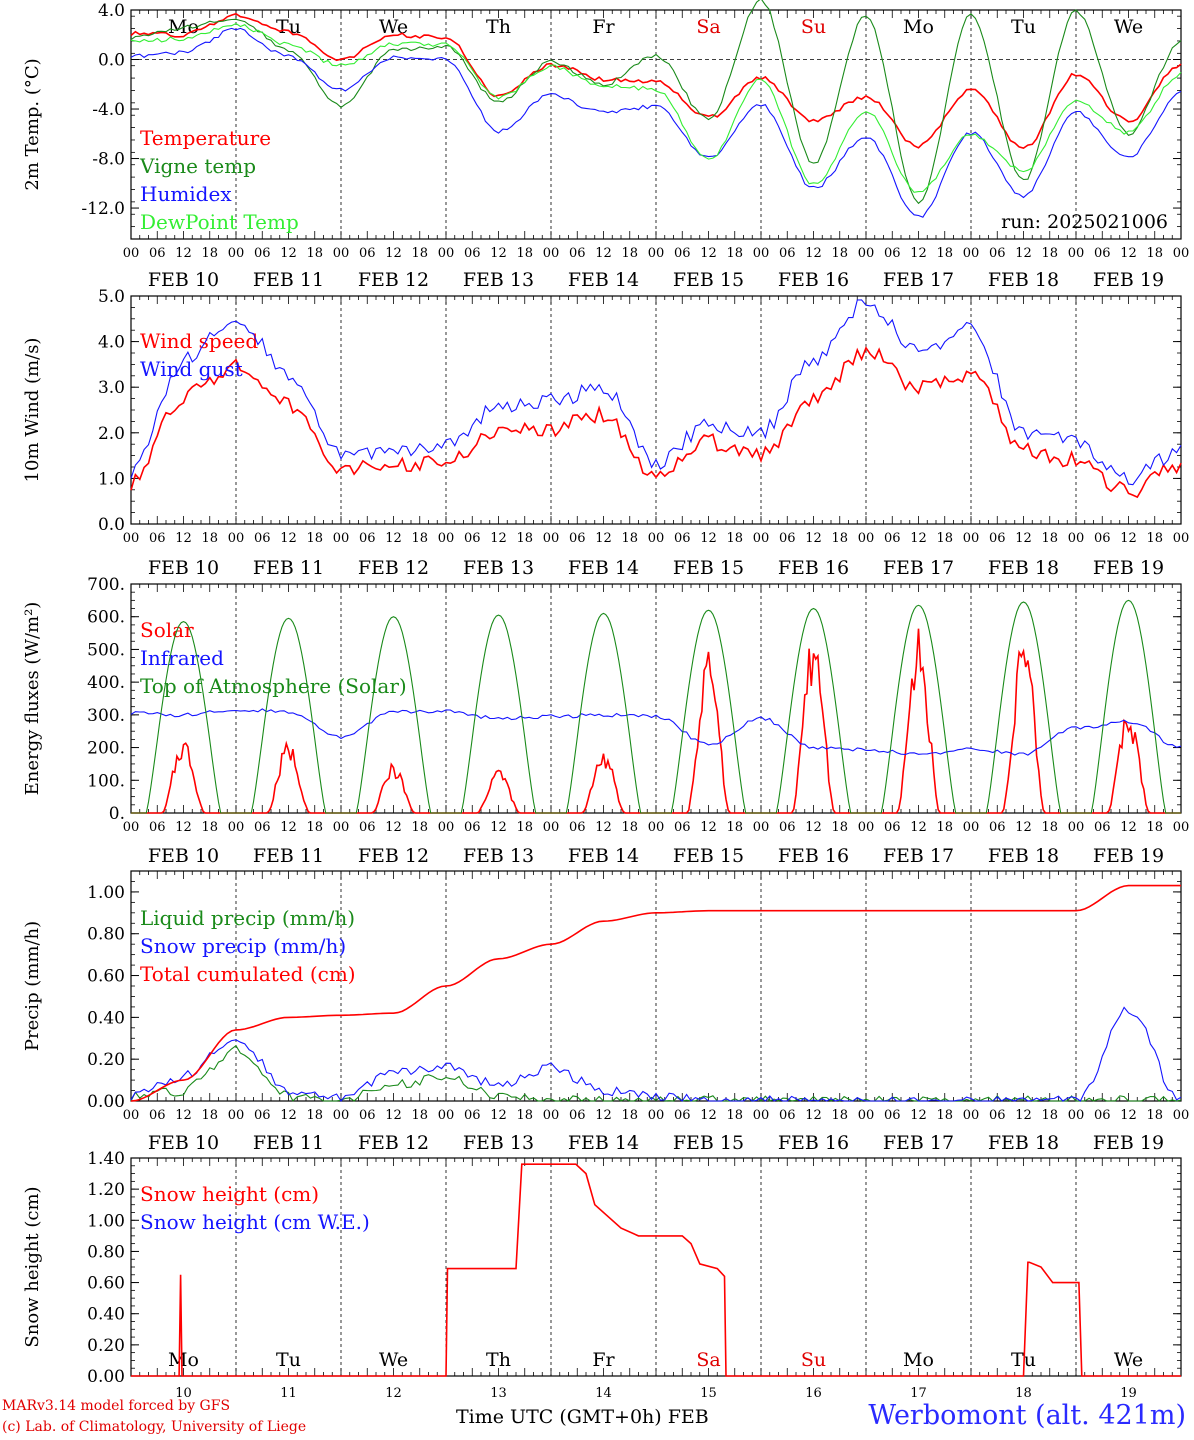 The image size is (1194, 1440). Describe the element at coordinates (106, 1159) in the screenshot. I see `y-tick-label: 1.40` at that location.